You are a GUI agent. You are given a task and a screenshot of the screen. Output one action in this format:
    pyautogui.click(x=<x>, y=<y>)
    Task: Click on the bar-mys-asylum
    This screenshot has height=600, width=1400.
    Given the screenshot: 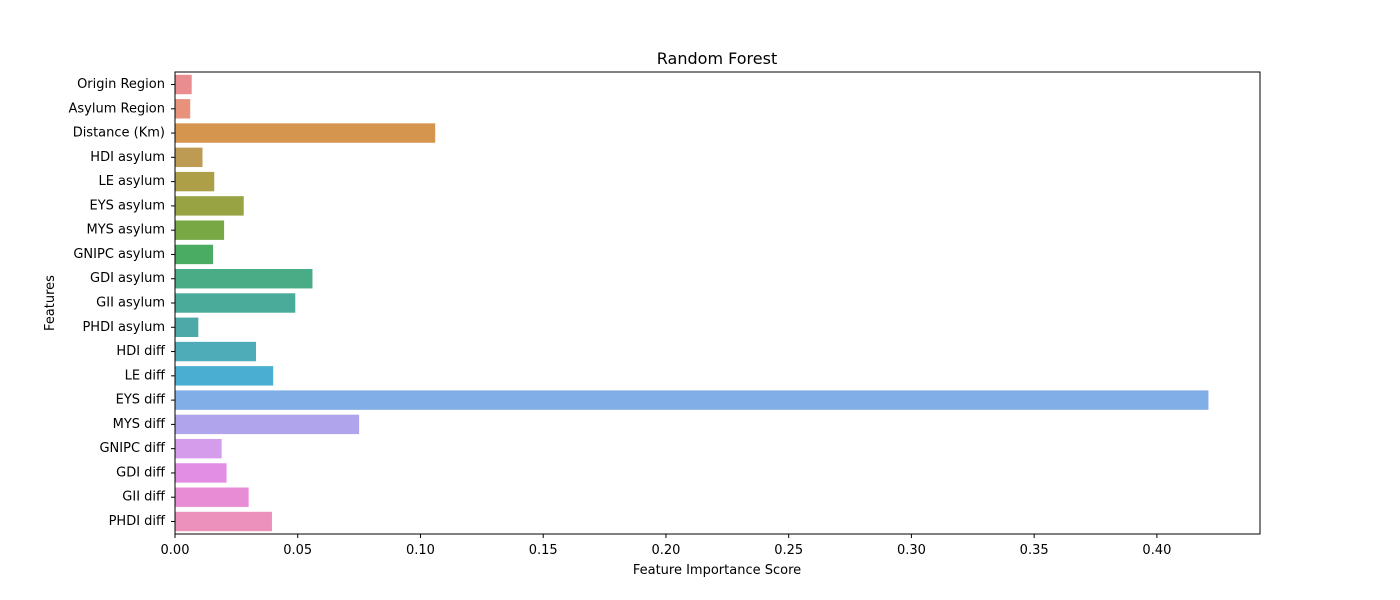 What is the action you would take?
    pyautogui.click(x=200, y=230)
    